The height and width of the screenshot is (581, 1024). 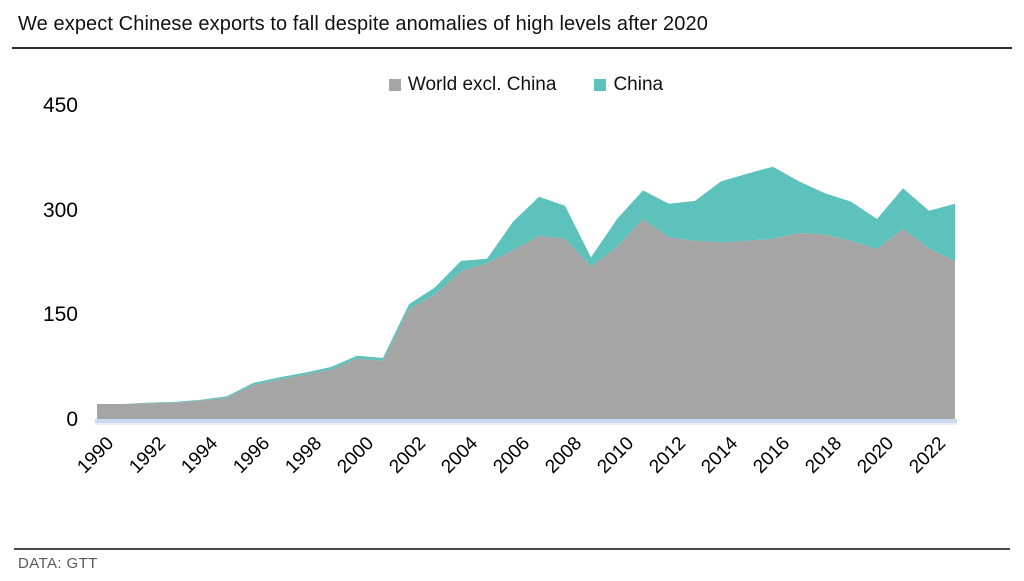 What do you see at coordinates (482, 84) in the screenshot?
I see `world-legend-label: World excl. China` at bounding box center [482, 84].